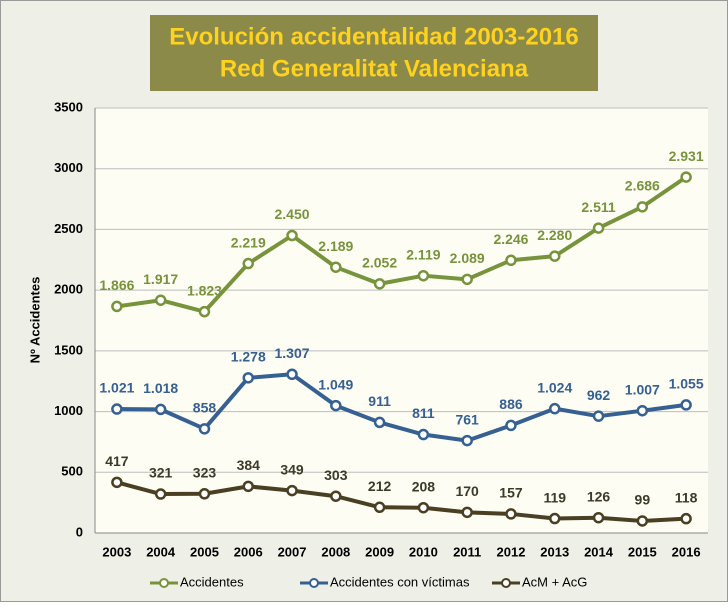 This screenshot has width=728, height=607. Describe the element at coordinates (292, 469) in the screenshot. I see `data-label: 349` at that location.